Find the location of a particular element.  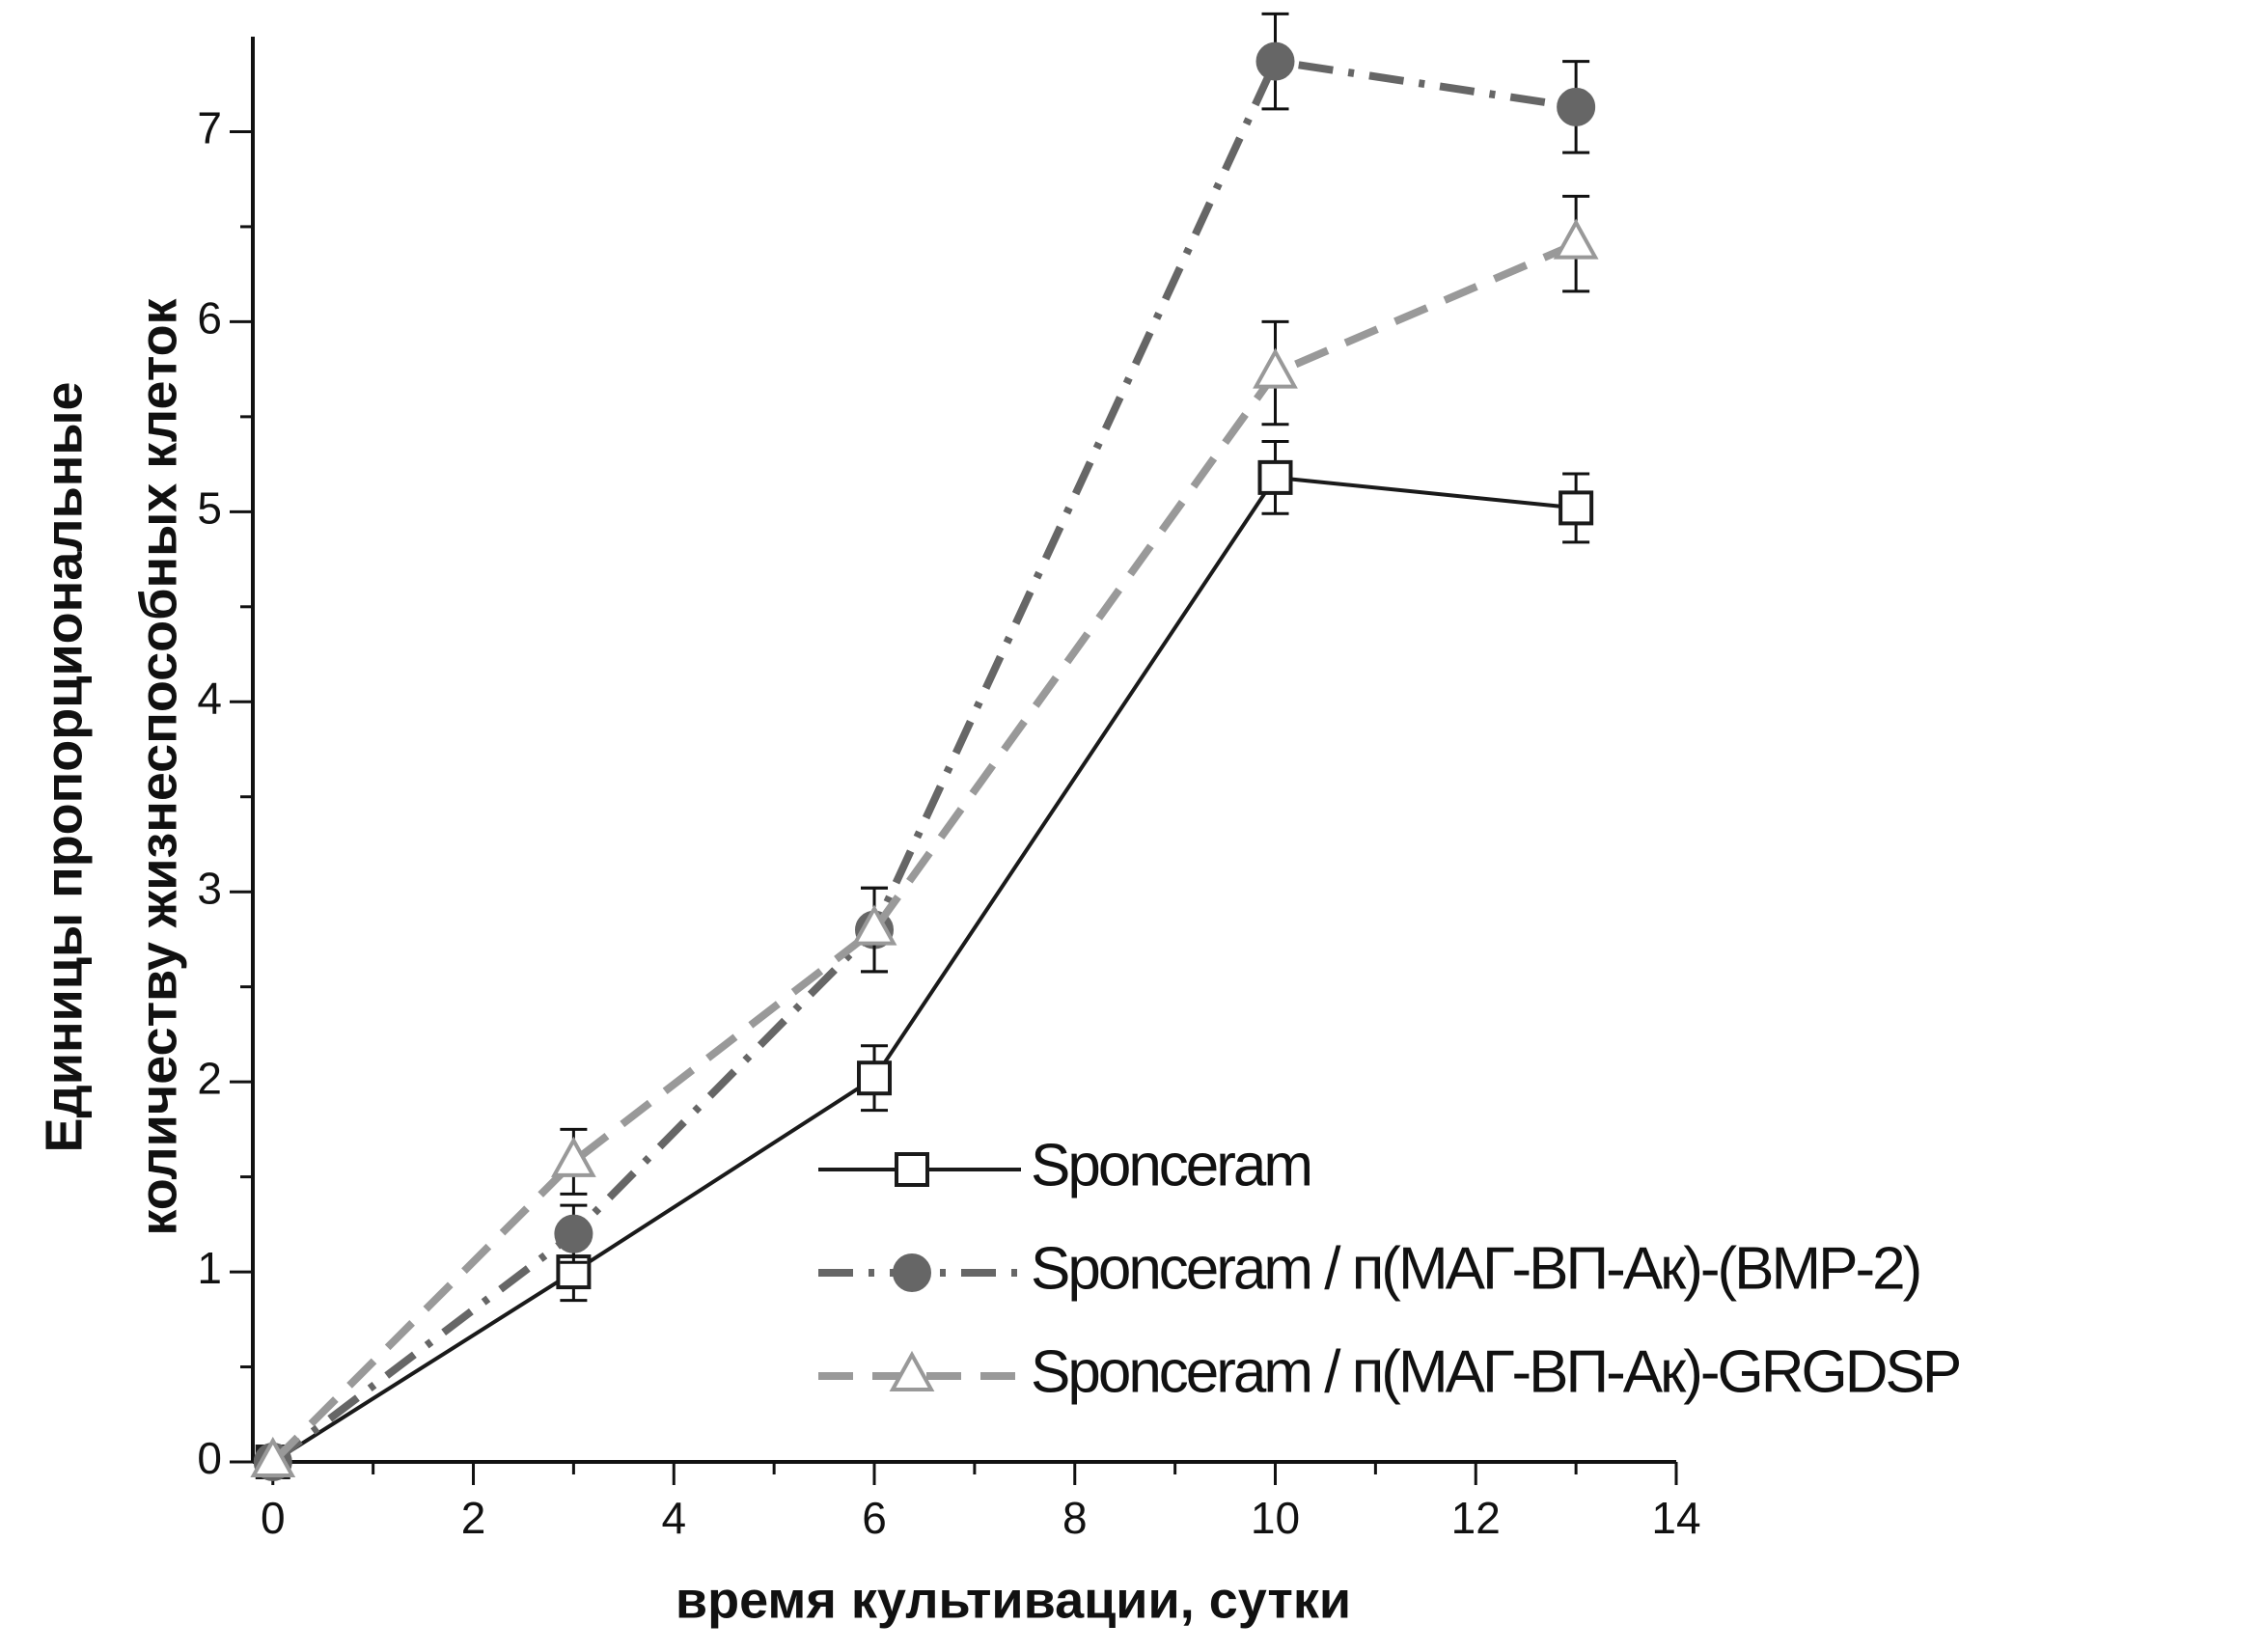

y-tick-label: 6 is located at coordinates (209, 318).